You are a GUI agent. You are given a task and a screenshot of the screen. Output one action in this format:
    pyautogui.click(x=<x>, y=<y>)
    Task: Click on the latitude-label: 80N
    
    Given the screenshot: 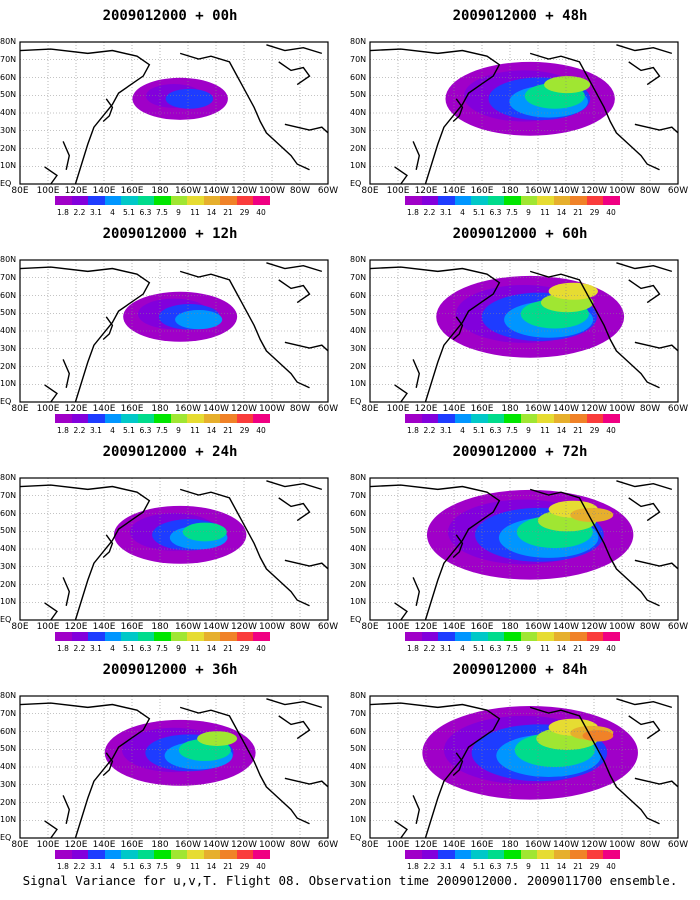 What is the action you would take?
    pyautogui.click(x=8, y=41)
    